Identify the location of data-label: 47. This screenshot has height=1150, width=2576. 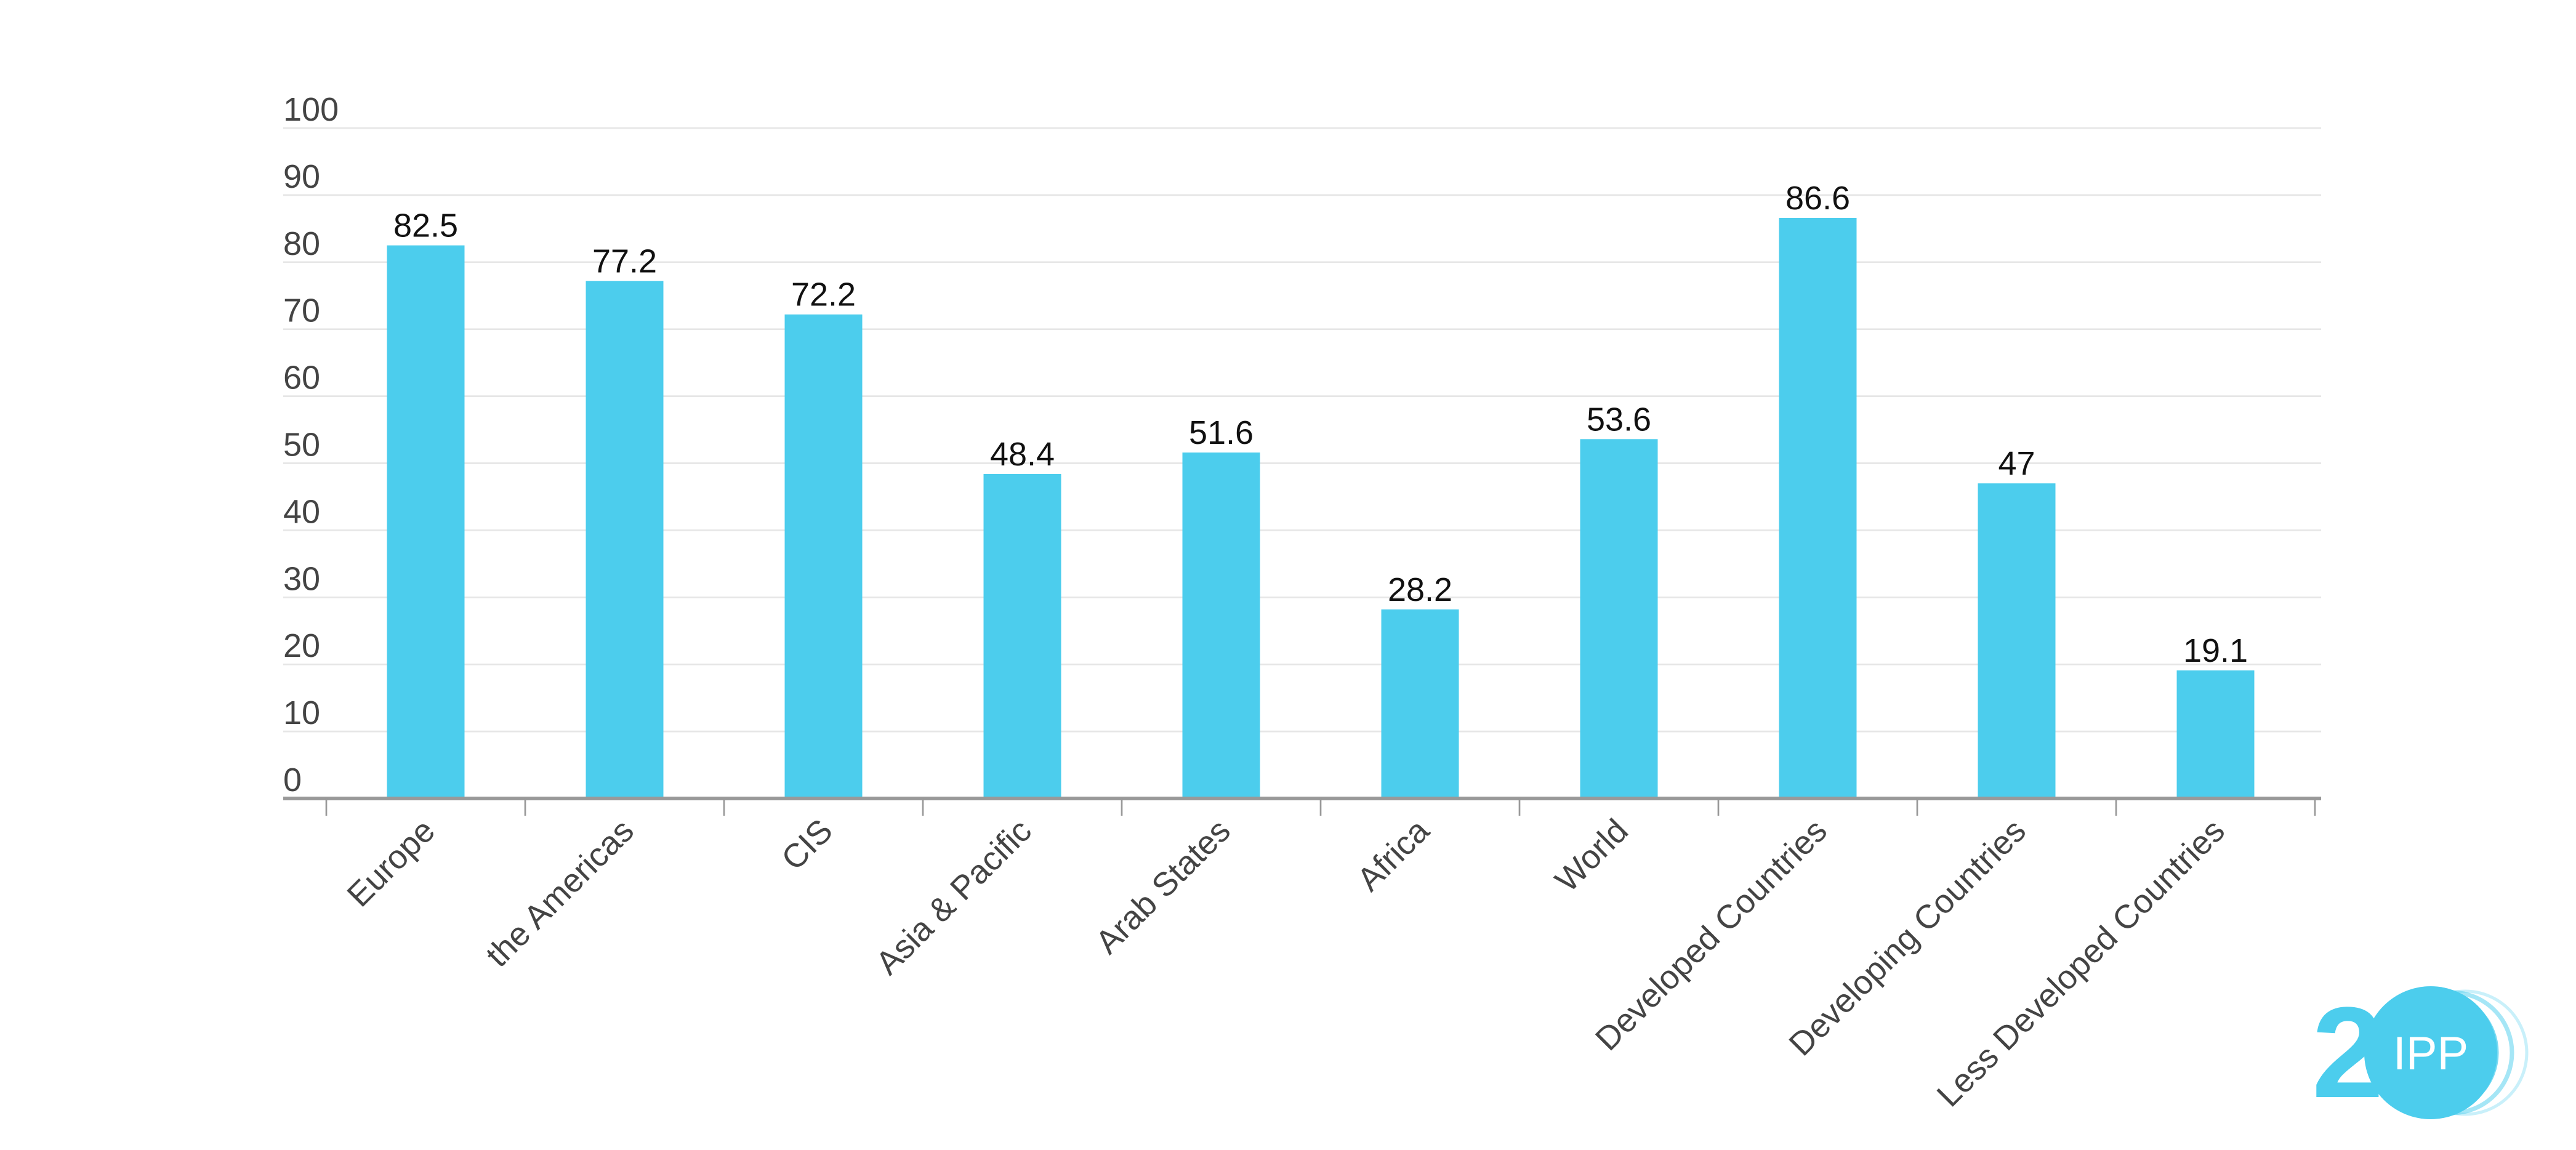
(2016, 464).